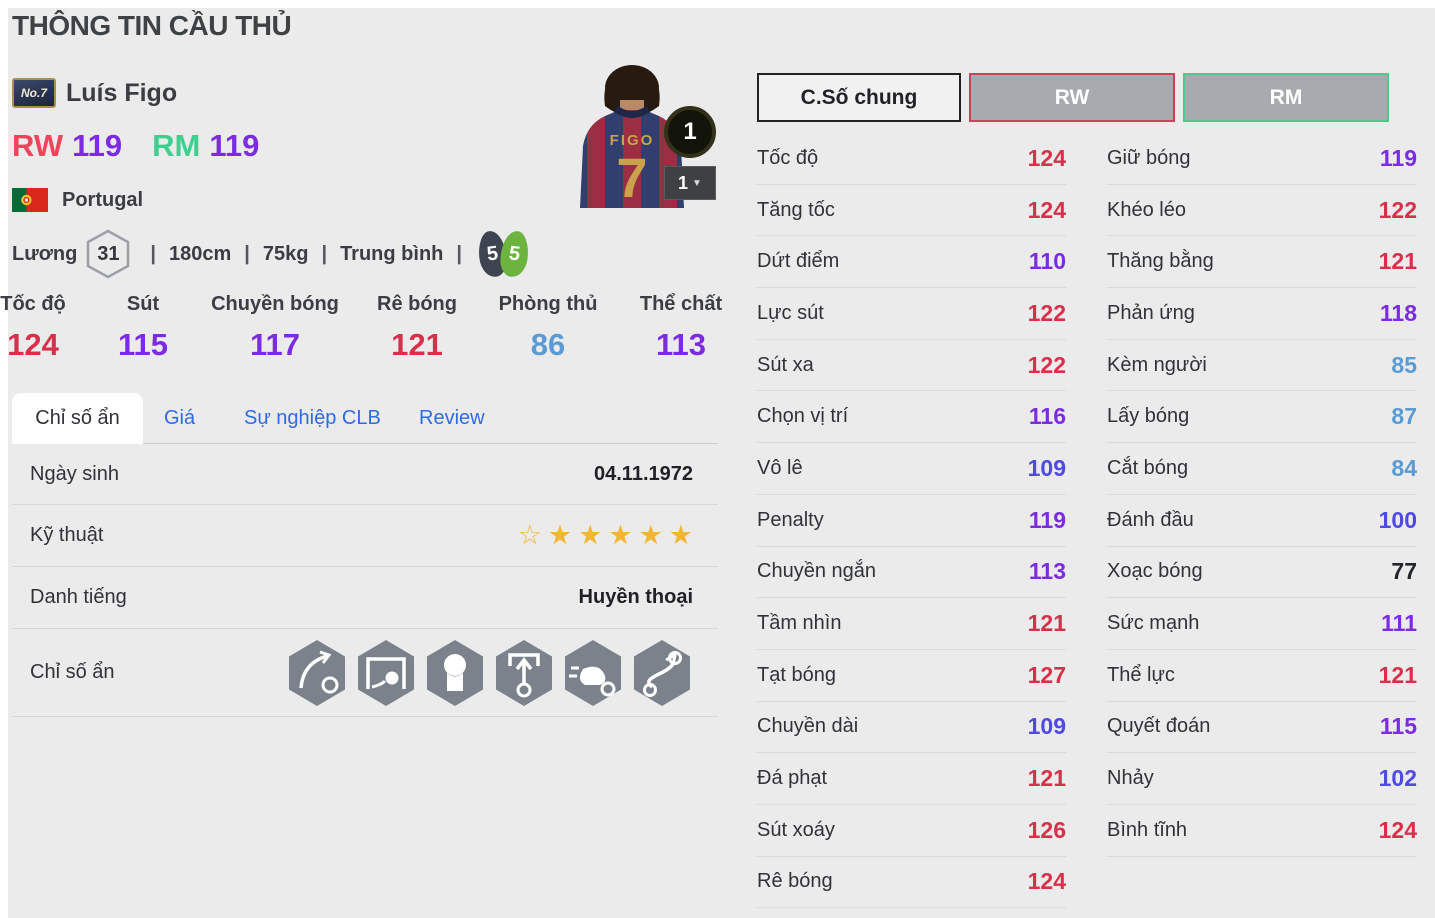  I want to click on header-icon, so click(455, 672).